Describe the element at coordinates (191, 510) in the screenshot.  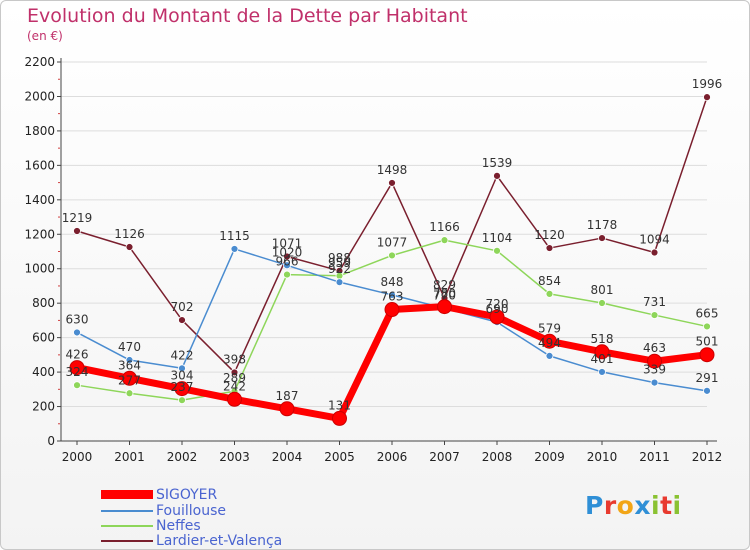
I see `legend-label: Fouillouse` at that location.